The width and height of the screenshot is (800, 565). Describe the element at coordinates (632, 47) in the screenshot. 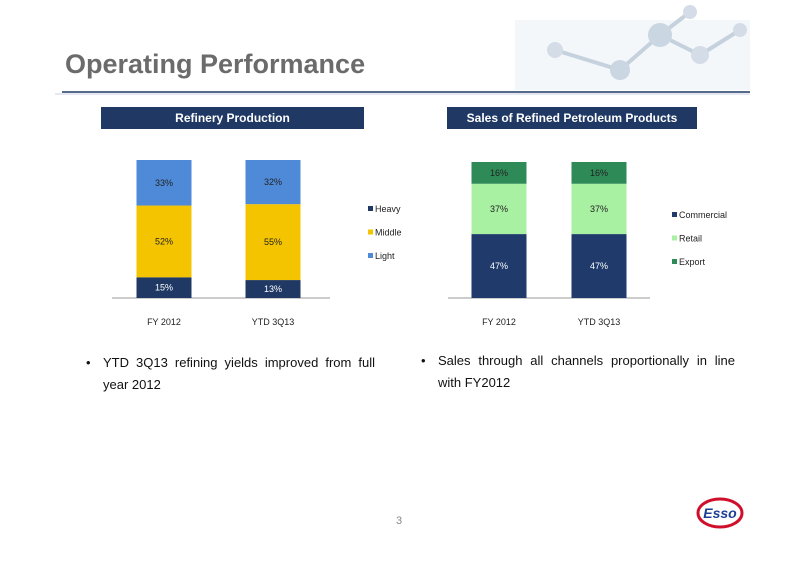

I see `molecule-decoration` at that location.